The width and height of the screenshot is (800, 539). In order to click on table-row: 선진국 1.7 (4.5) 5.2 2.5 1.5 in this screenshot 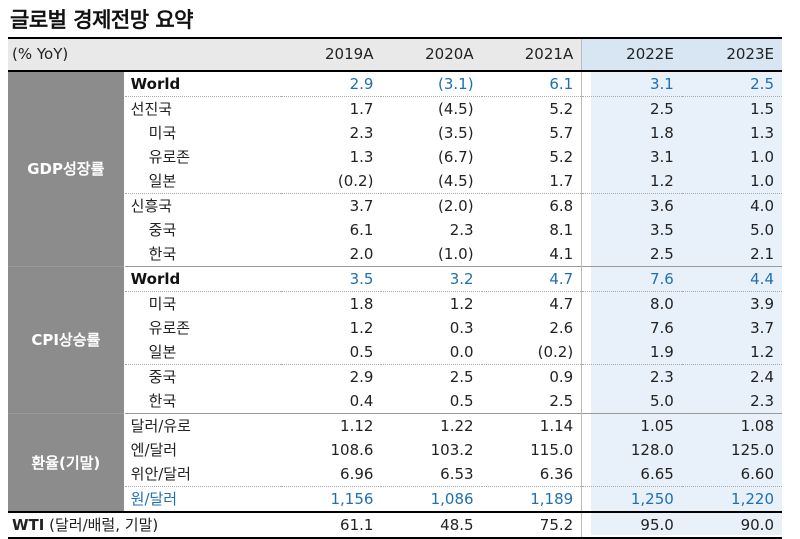, I will do `click(395, 108)`.